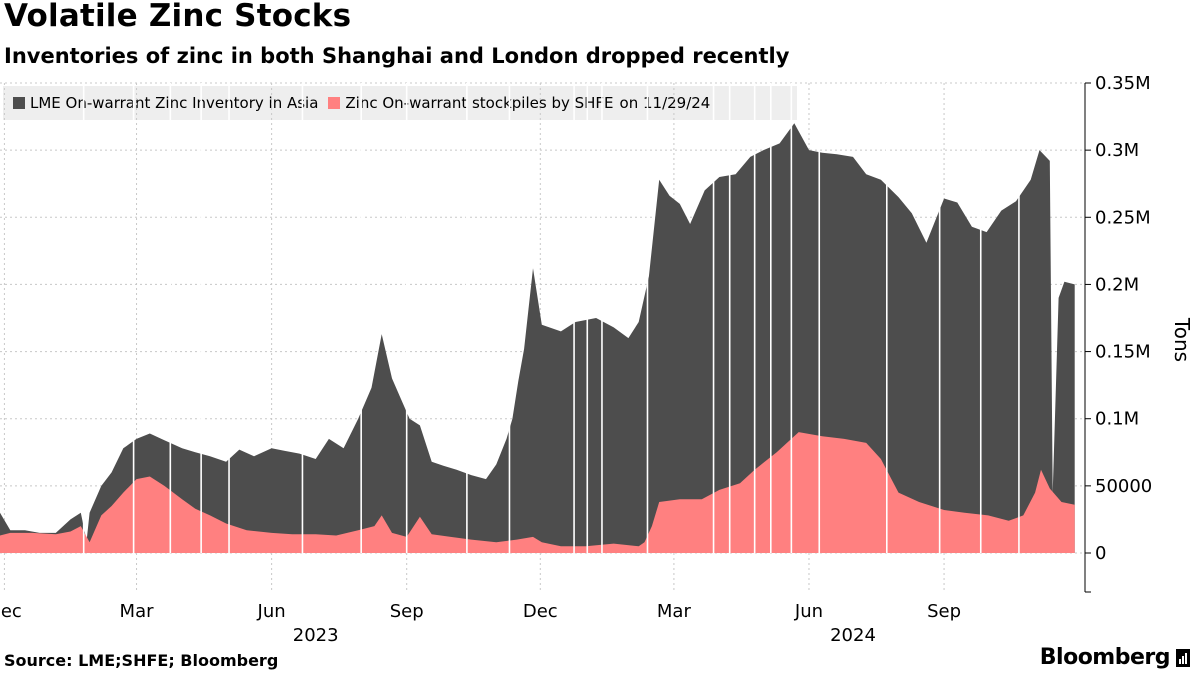 Image resolution: width=1200 pixels, height=675 pixels. Describe the element at coordinates (1105, 657) in the screenshot. I see `brand-text: Bloomberg` at that location.